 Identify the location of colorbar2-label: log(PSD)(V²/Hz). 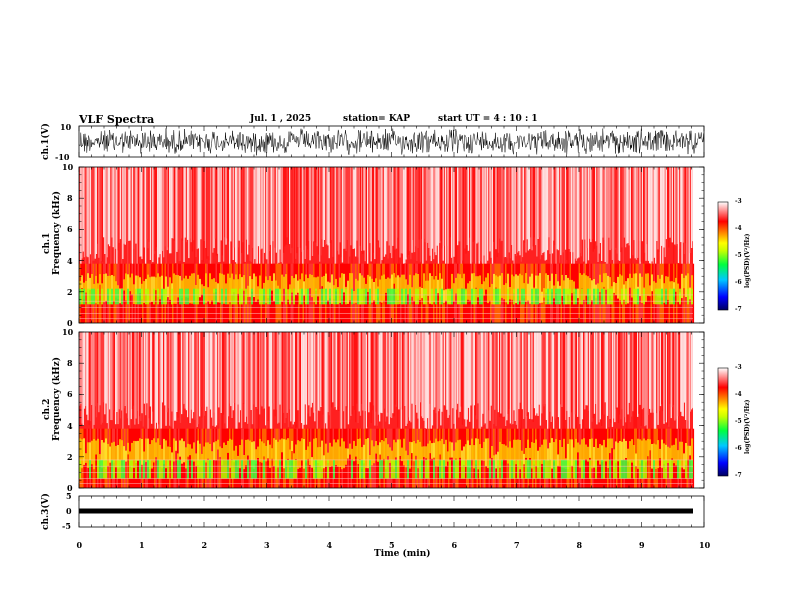
(747, 426).